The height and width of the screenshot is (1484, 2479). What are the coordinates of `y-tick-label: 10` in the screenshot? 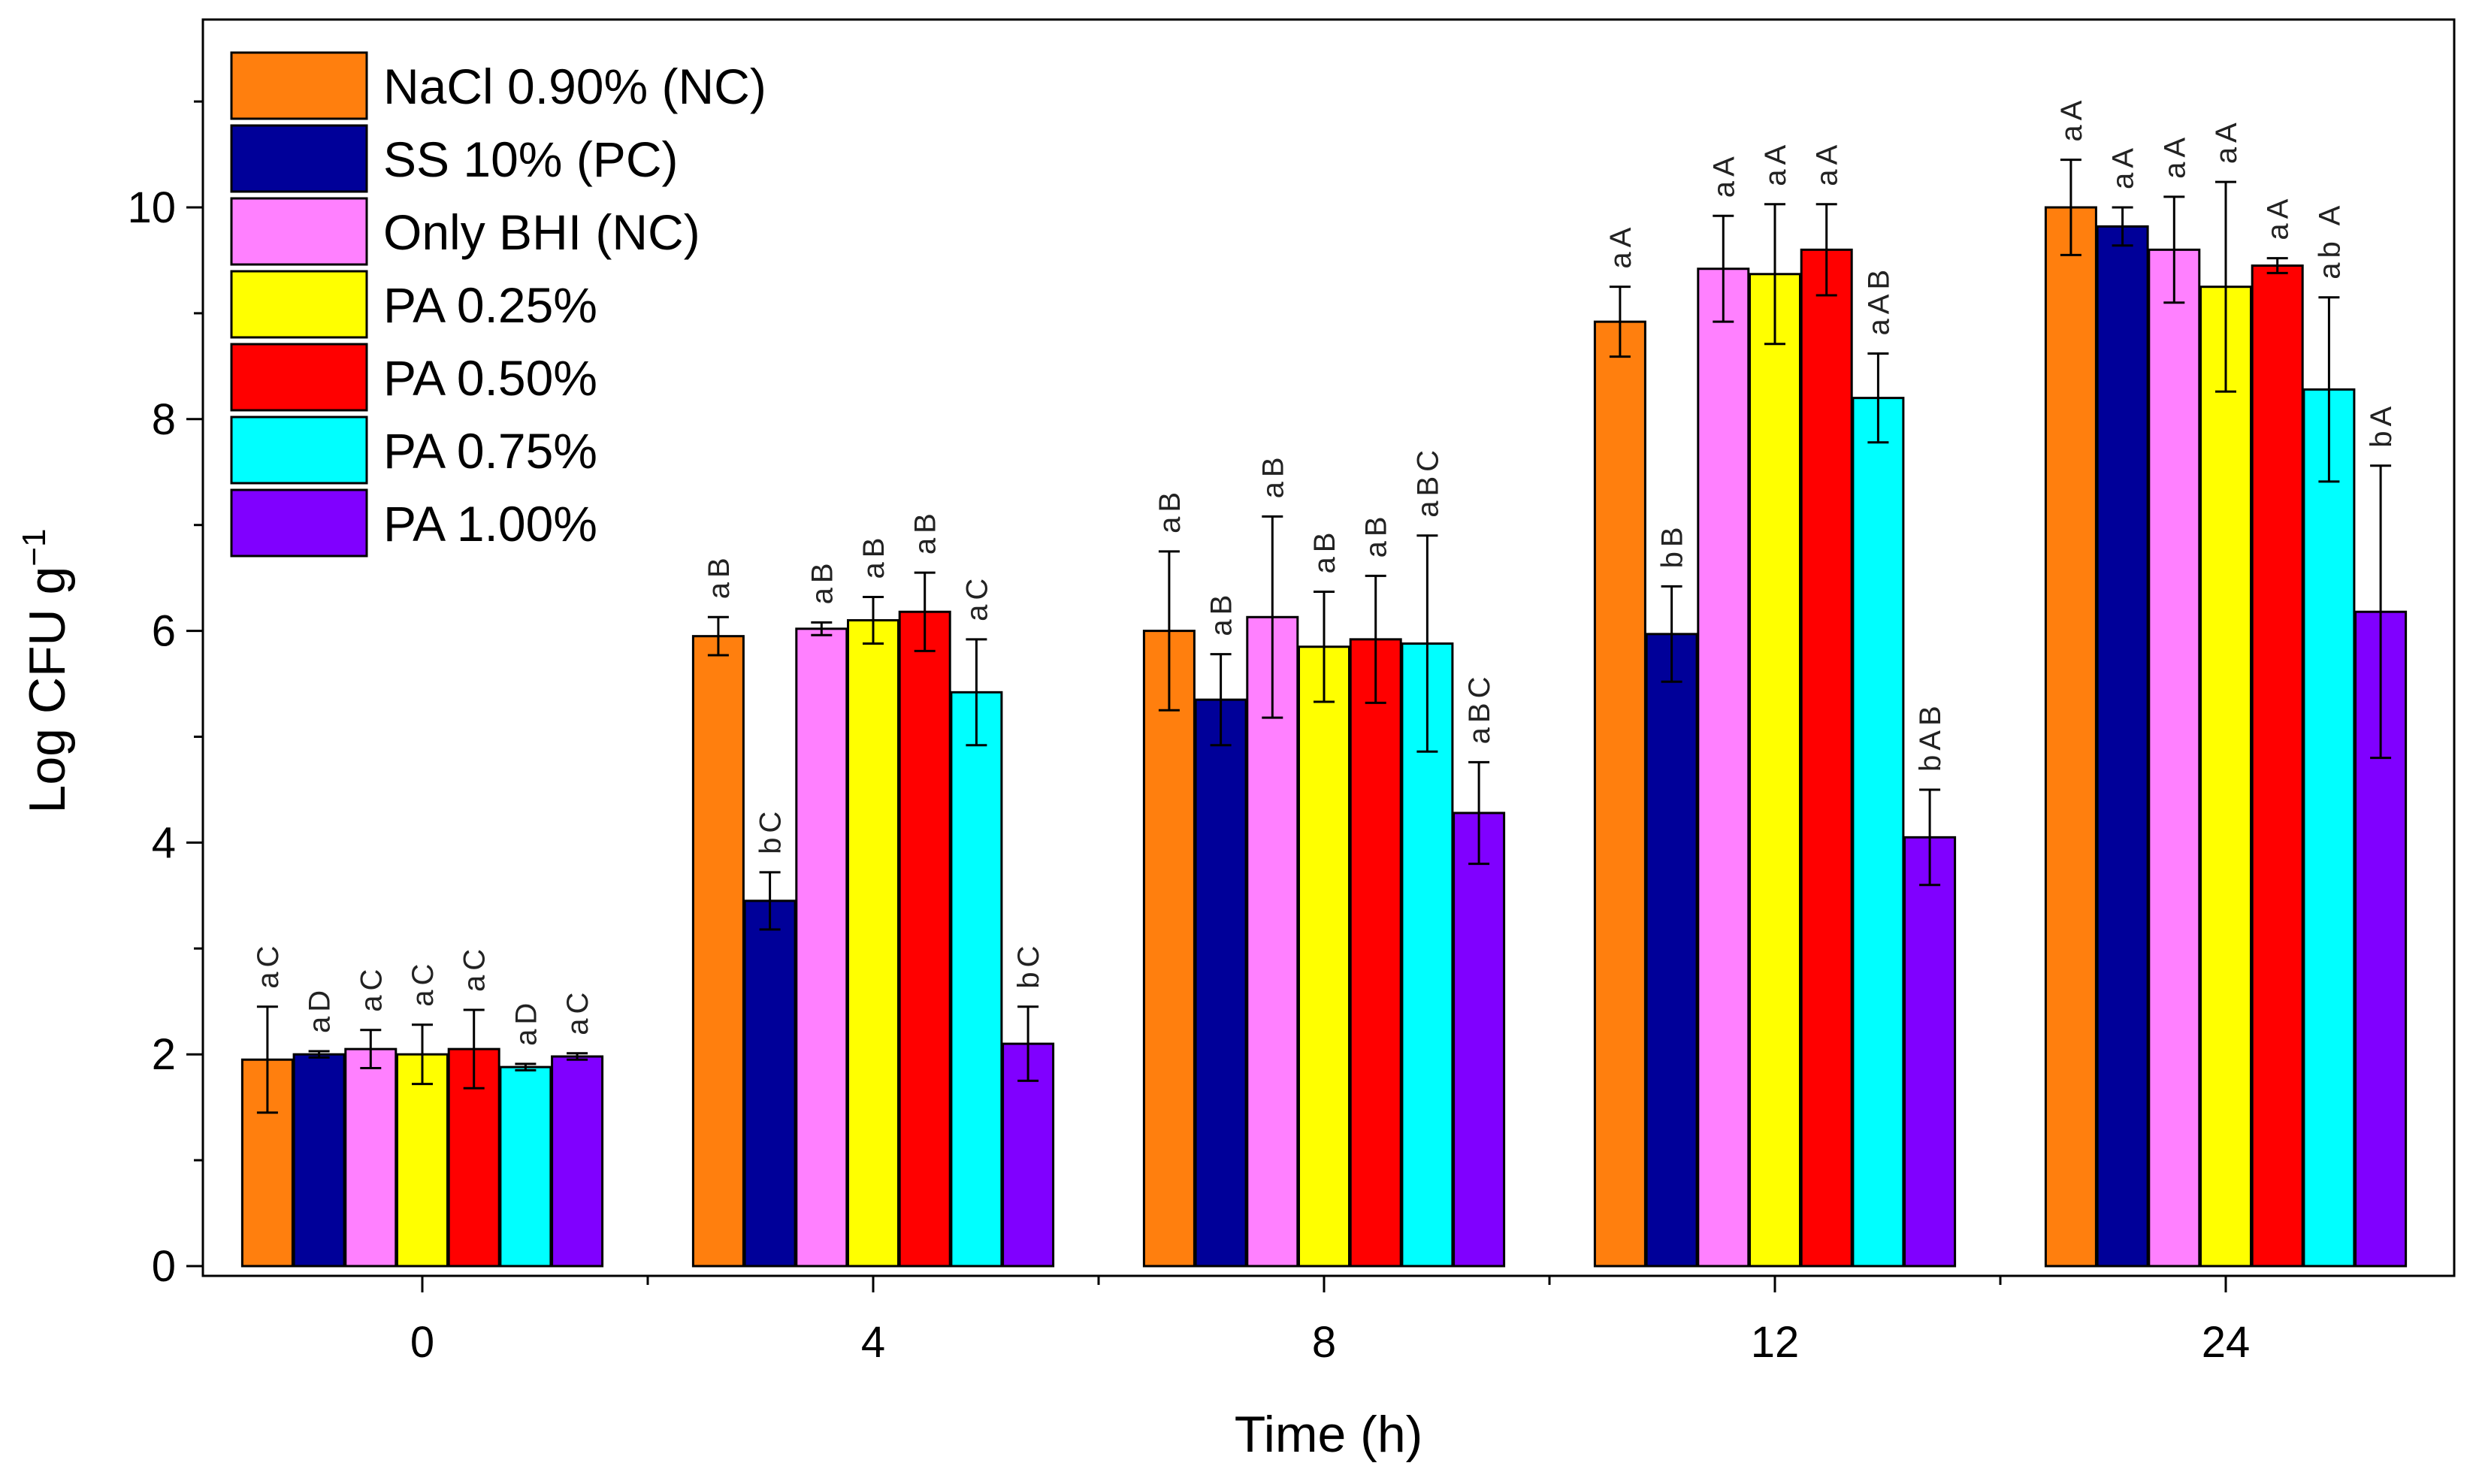 It's located at (152, 207).